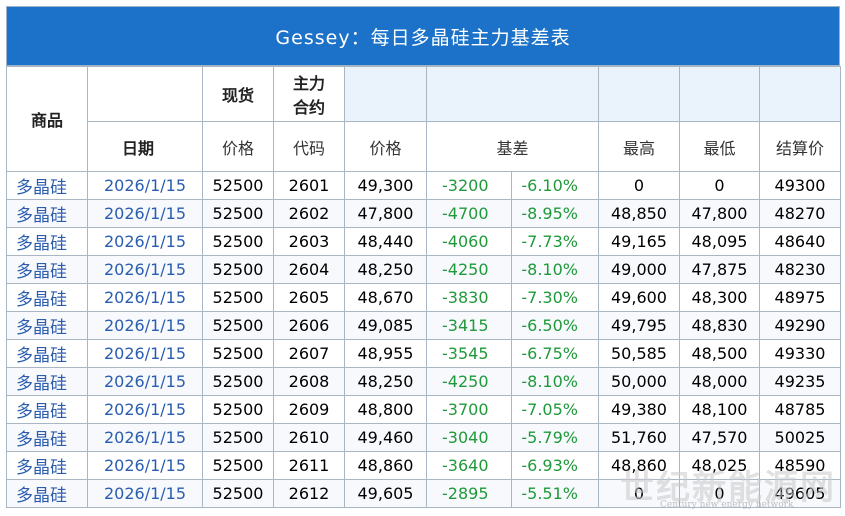 This screenshot has height=516, width=845. What do you see at coordinates (238, 146) in the screenshot?
I see `header-price: 价格` at bounding box center [238, 146].